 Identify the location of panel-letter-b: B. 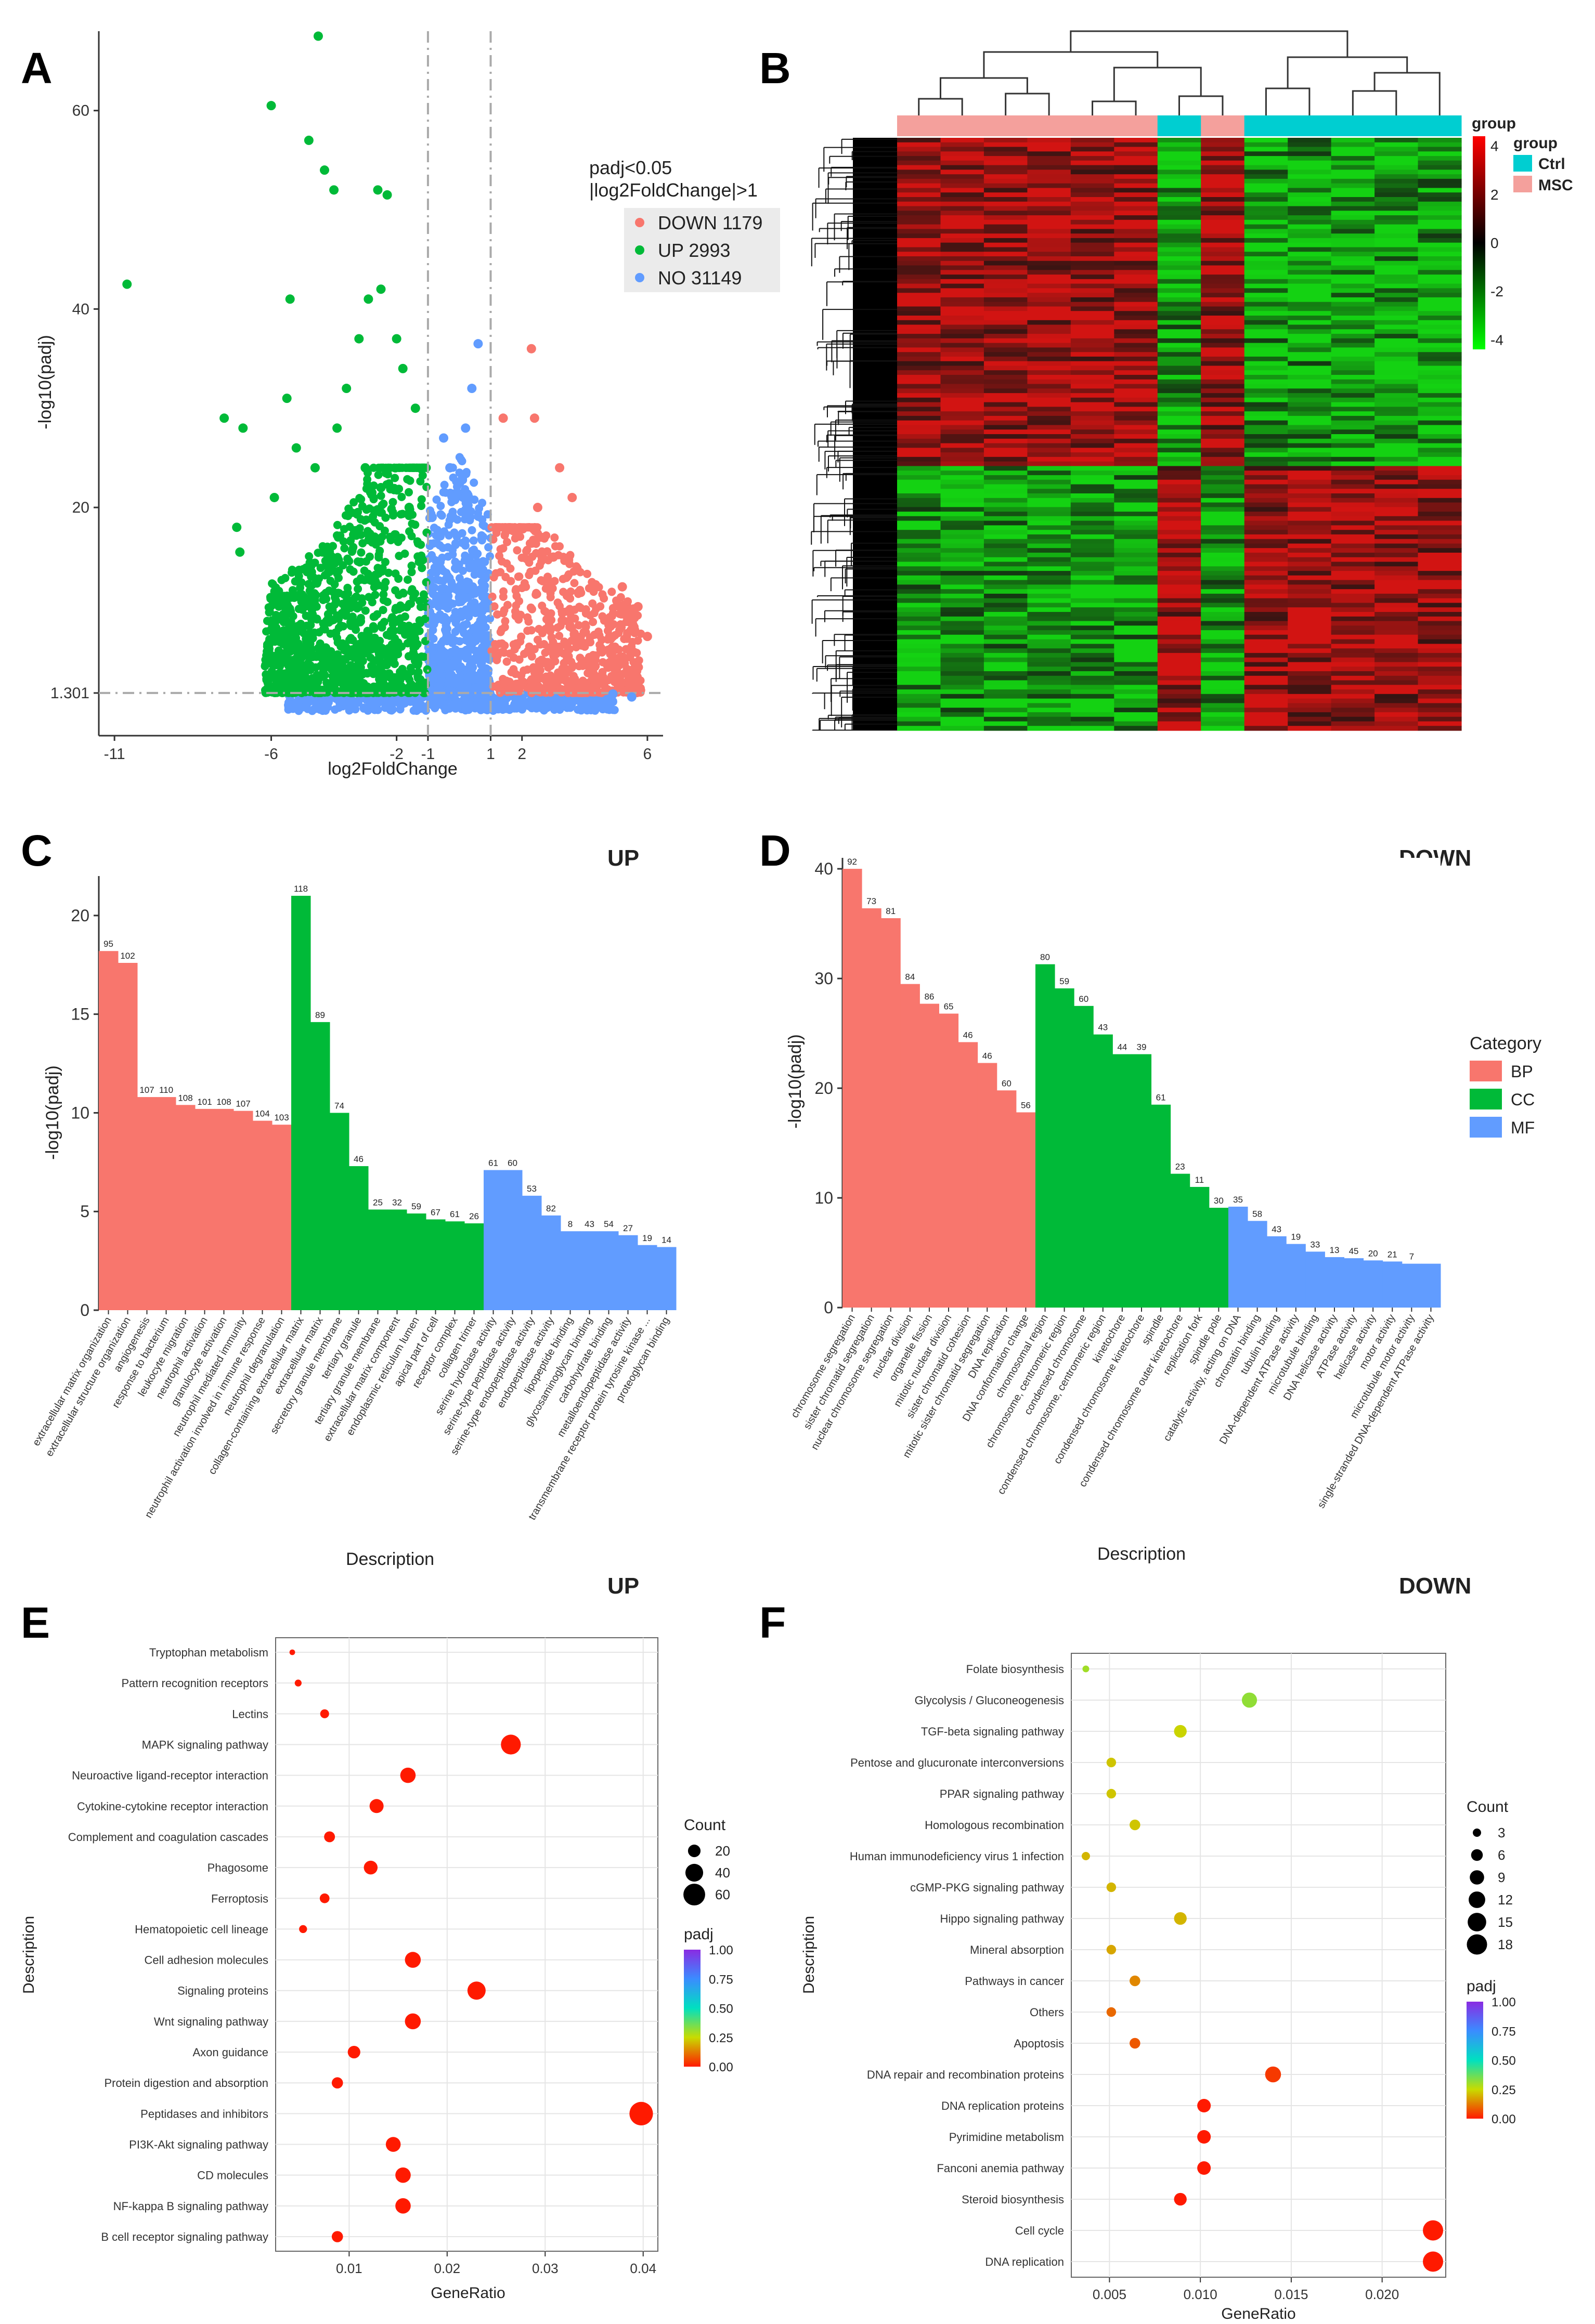
(775, 68).